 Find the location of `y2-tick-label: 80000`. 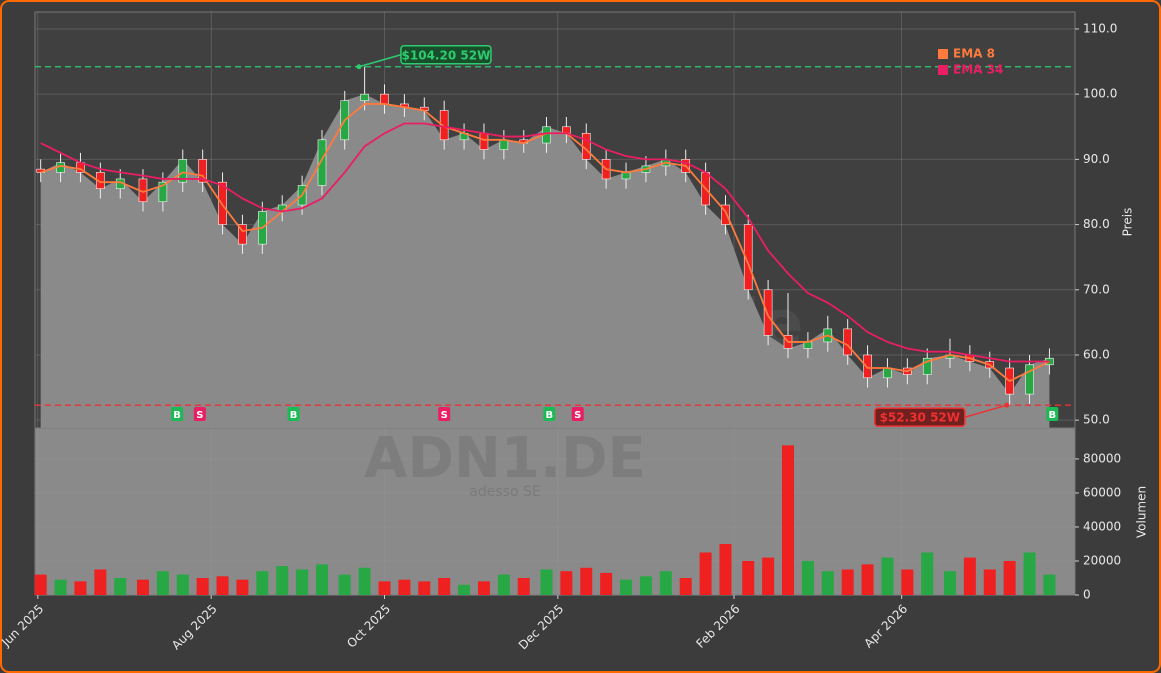

y2-tick-label: 80000 is located at coordinates (1102, 458).